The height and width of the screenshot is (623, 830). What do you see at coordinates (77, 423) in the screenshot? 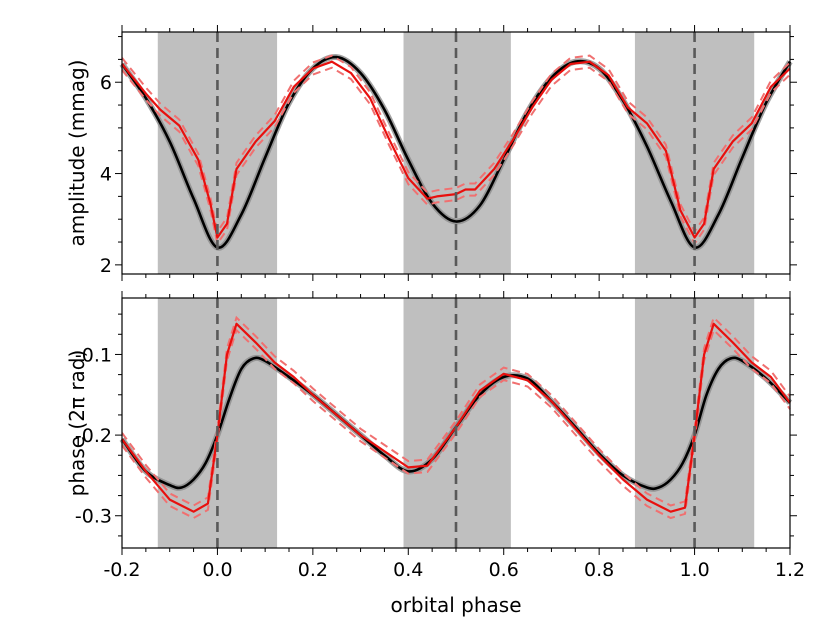
I see `y-axis-title: phase (2π rad)` at bounding box center [77, 423].